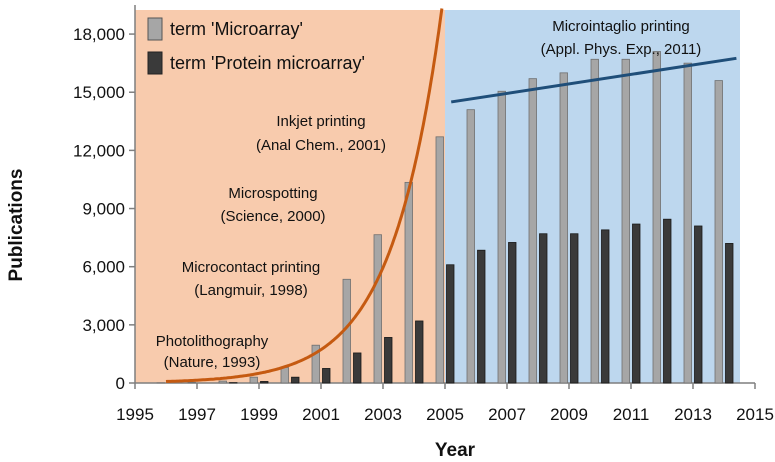 The width and height of the screenshot is (775, 462). What do you see at coordinates (321, 145) in the screenshot?
I see `annotation-line2: (Anal Chem., 2001)` at bounding box center [321, 145].